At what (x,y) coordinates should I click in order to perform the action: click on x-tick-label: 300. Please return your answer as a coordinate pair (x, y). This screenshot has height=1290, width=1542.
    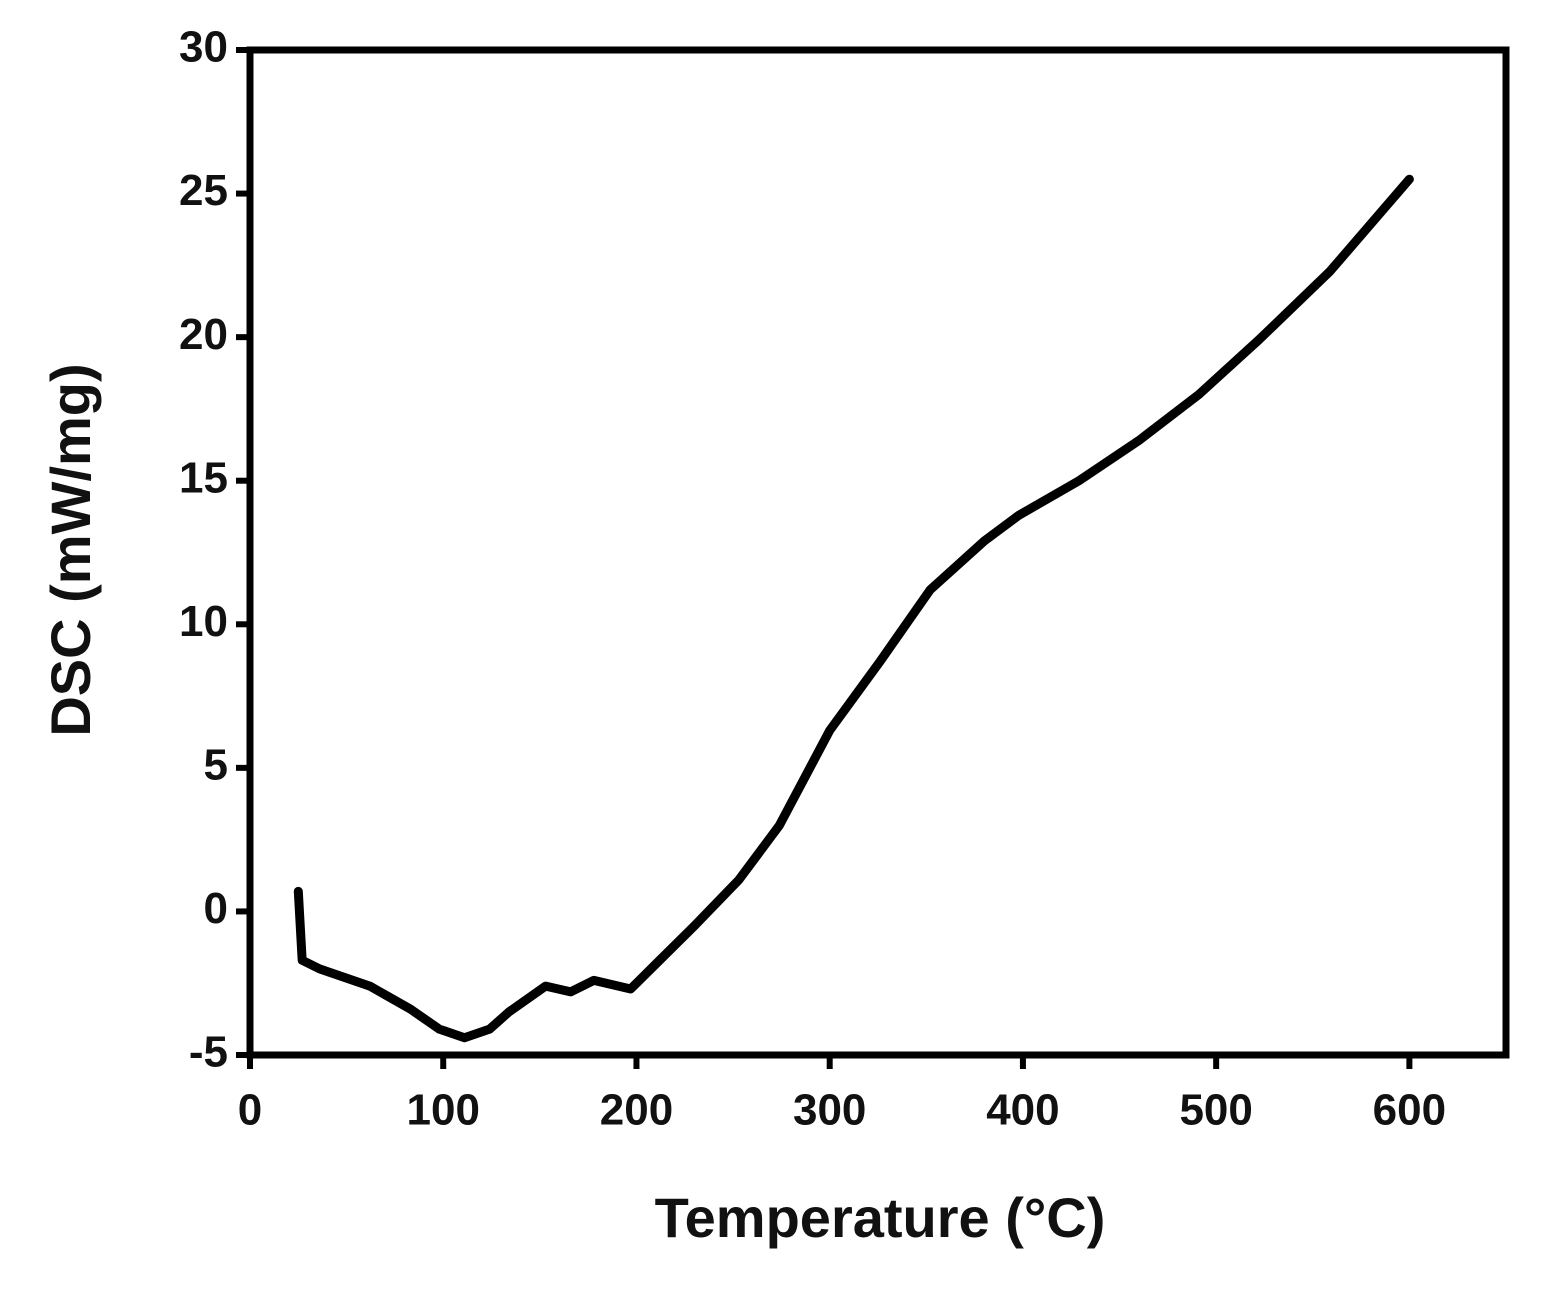
    Looking at the image, I should click on (829, 1110).